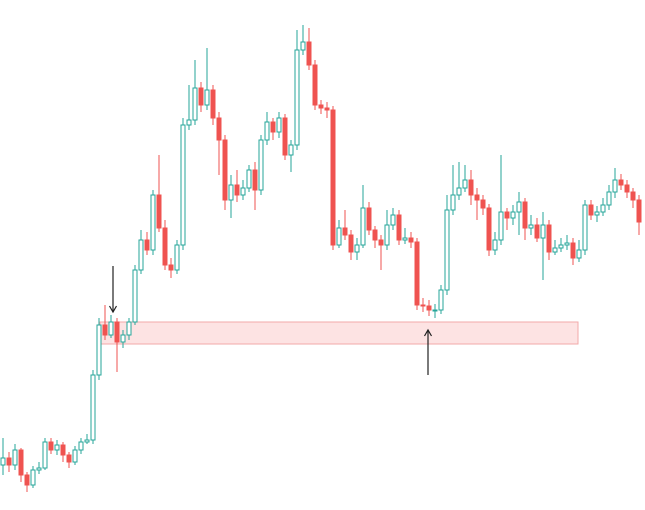  Describe the element at coordinates (113, 290) in the screenshot. I see `arrow-down` at that location.